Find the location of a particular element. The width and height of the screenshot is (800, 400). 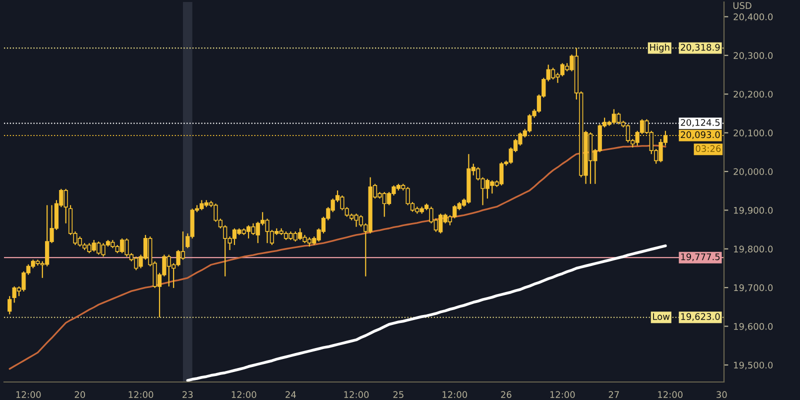

y-tick-label: 19,900.0 is located at coordinates (753, 210).